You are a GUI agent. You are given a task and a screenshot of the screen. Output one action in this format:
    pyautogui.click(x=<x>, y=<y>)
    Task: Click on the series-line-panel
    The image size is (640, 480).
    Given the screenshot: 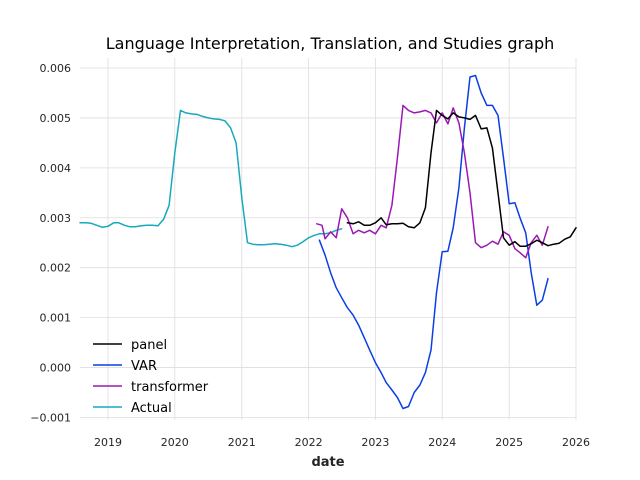 What is the action you would take?
    pyautogui.click(x=461, y=178)
    